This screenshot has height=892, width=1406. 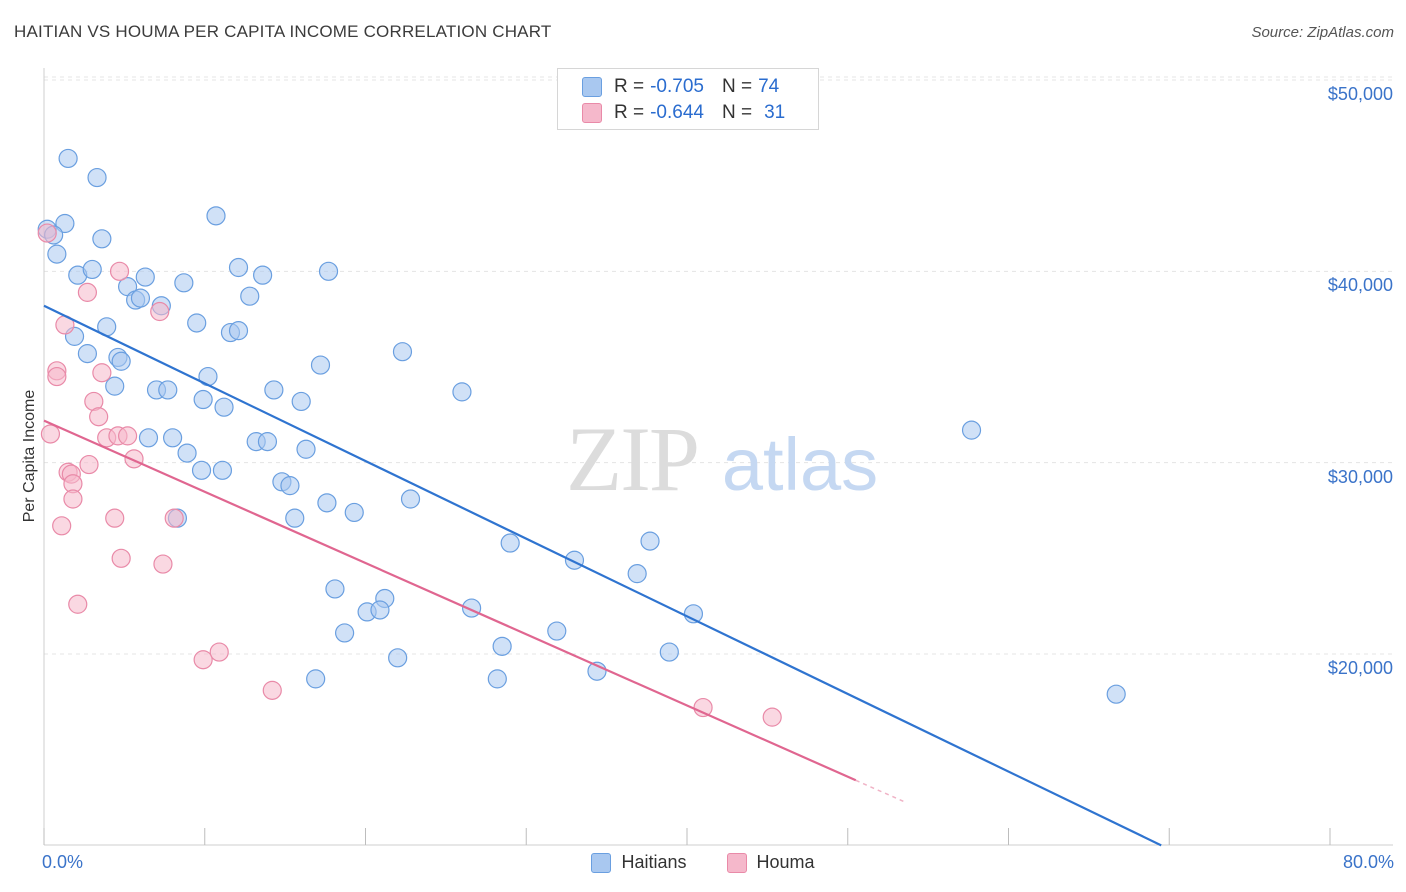 What do you see at coordinates (677, 112) in the screenshot?
I see `r-value: -0.644` at bounding box center [677, 112].